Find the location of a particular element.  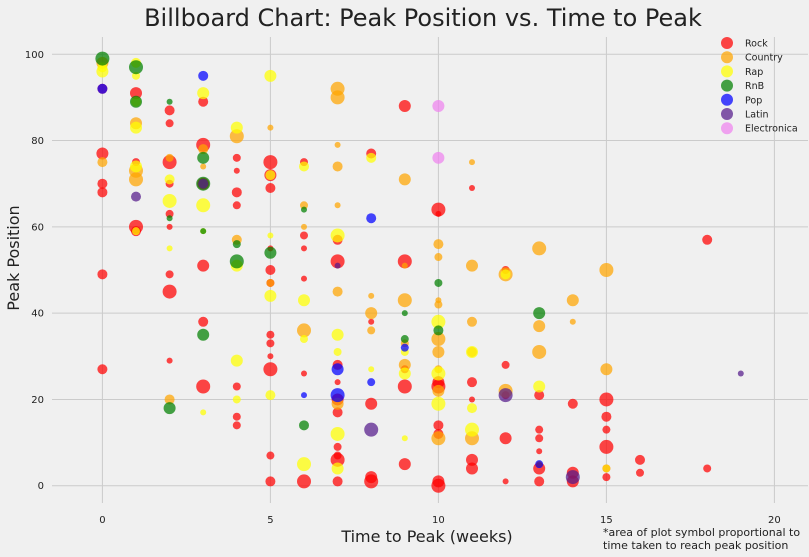

legend-marker-pop is located at coordinates (727, 99).